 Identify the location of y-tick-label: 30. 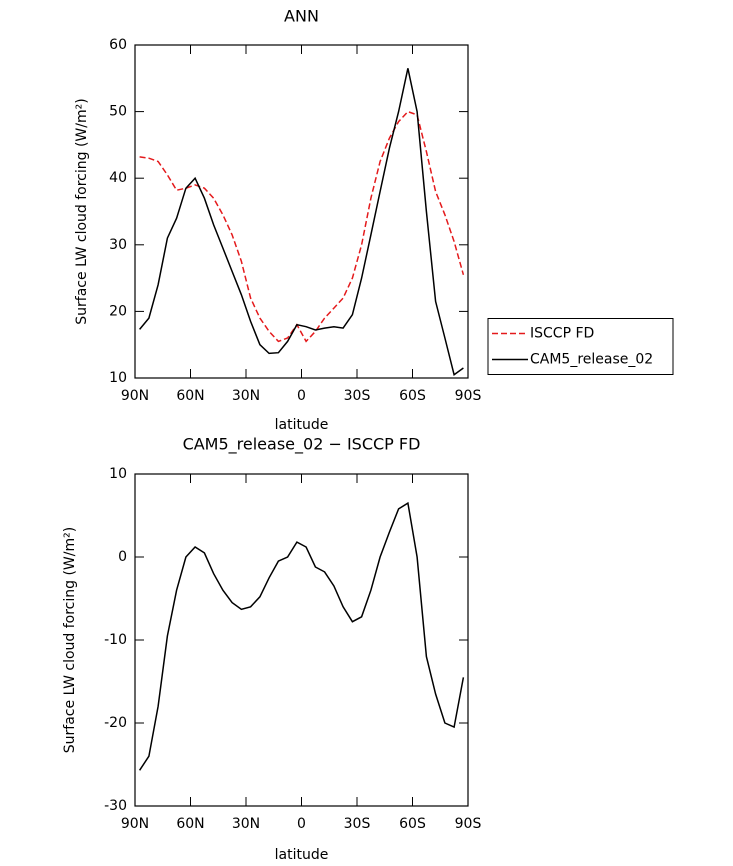
(118, 245).